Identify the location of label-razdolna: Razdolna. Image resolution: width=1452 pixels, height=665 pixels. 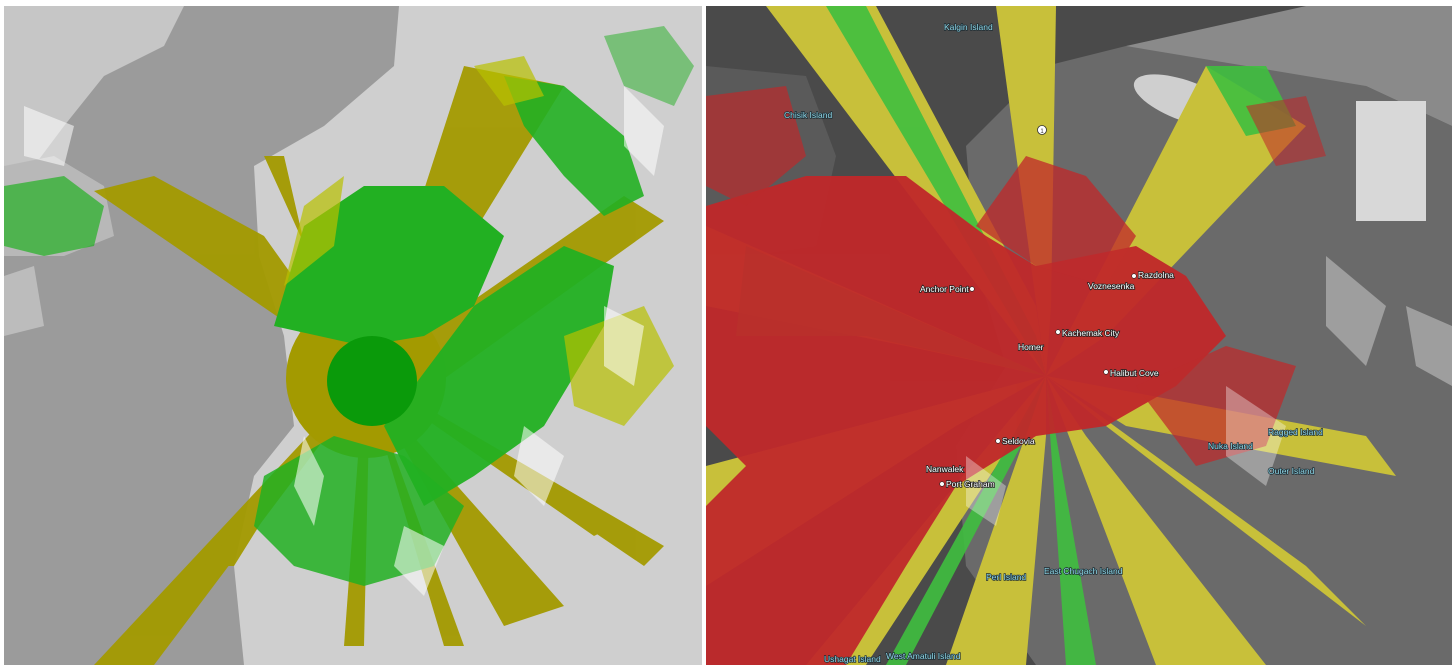
(1156, 275).